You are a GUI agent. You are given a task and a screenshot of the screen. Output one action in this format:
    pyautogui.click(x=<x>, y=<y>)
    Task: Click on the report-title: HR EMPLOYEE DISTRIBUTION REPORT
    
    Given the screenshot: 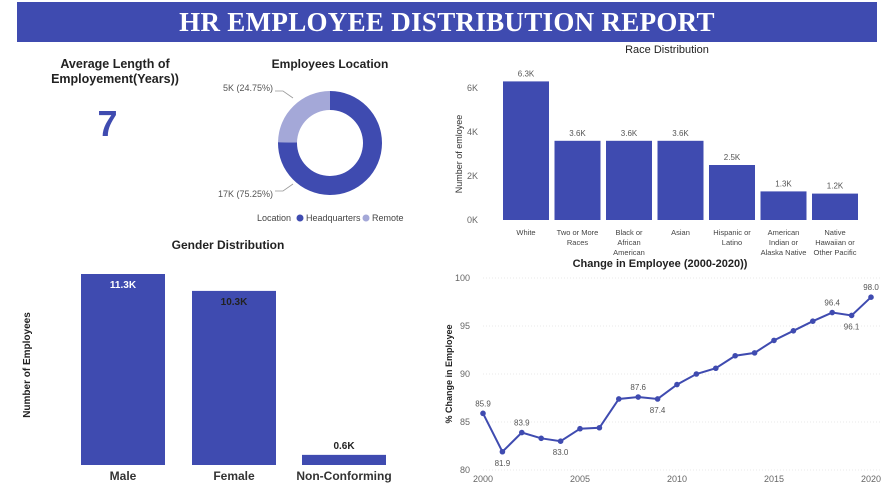 What is the action you would take?
    pyautogui.click(x=447, y=21)
    